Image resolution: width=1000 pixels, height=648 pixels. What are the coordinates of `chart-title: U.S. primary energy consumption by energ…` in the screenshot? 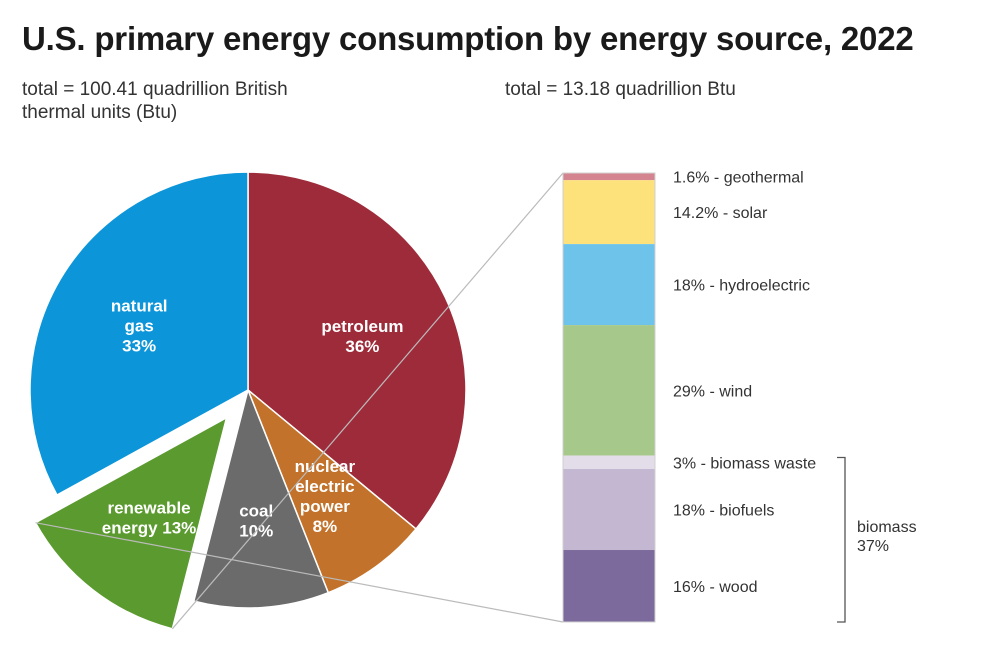 It's located at (468, 38).